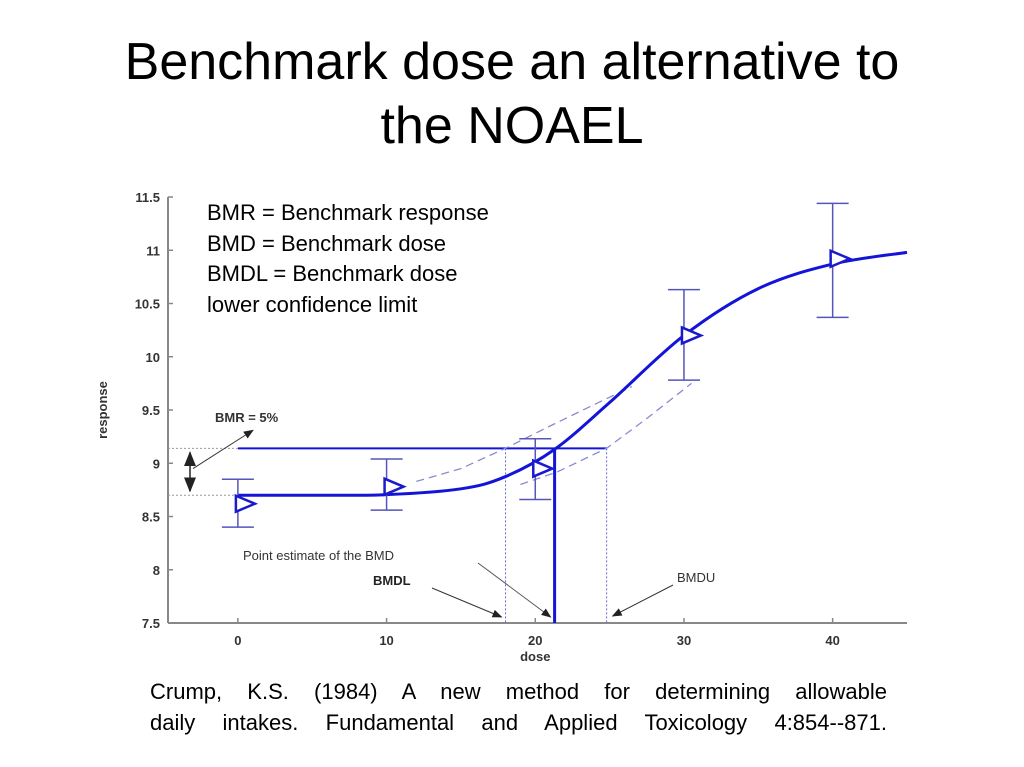  I want to click on x-tick-label: 10, so click(386, 640).